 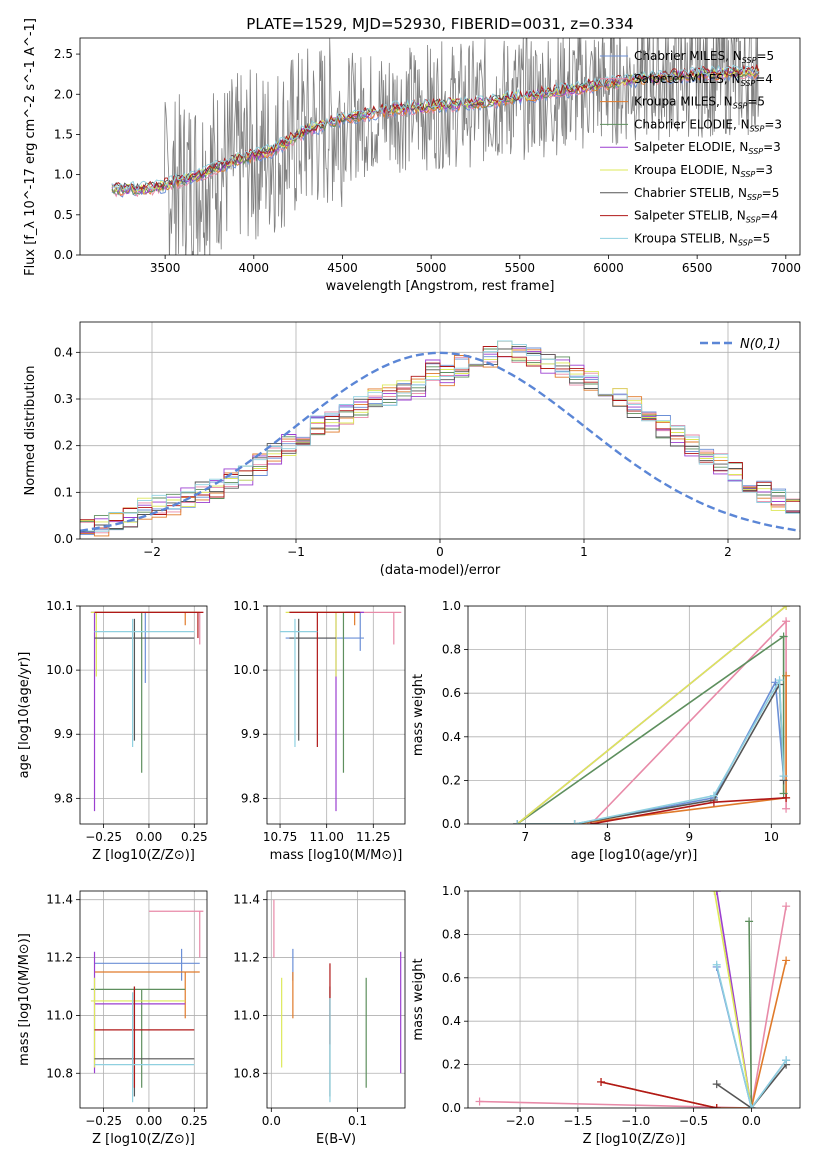 I want to click on x-axis-label: (data-model)/error, so click(x=440, y=570).